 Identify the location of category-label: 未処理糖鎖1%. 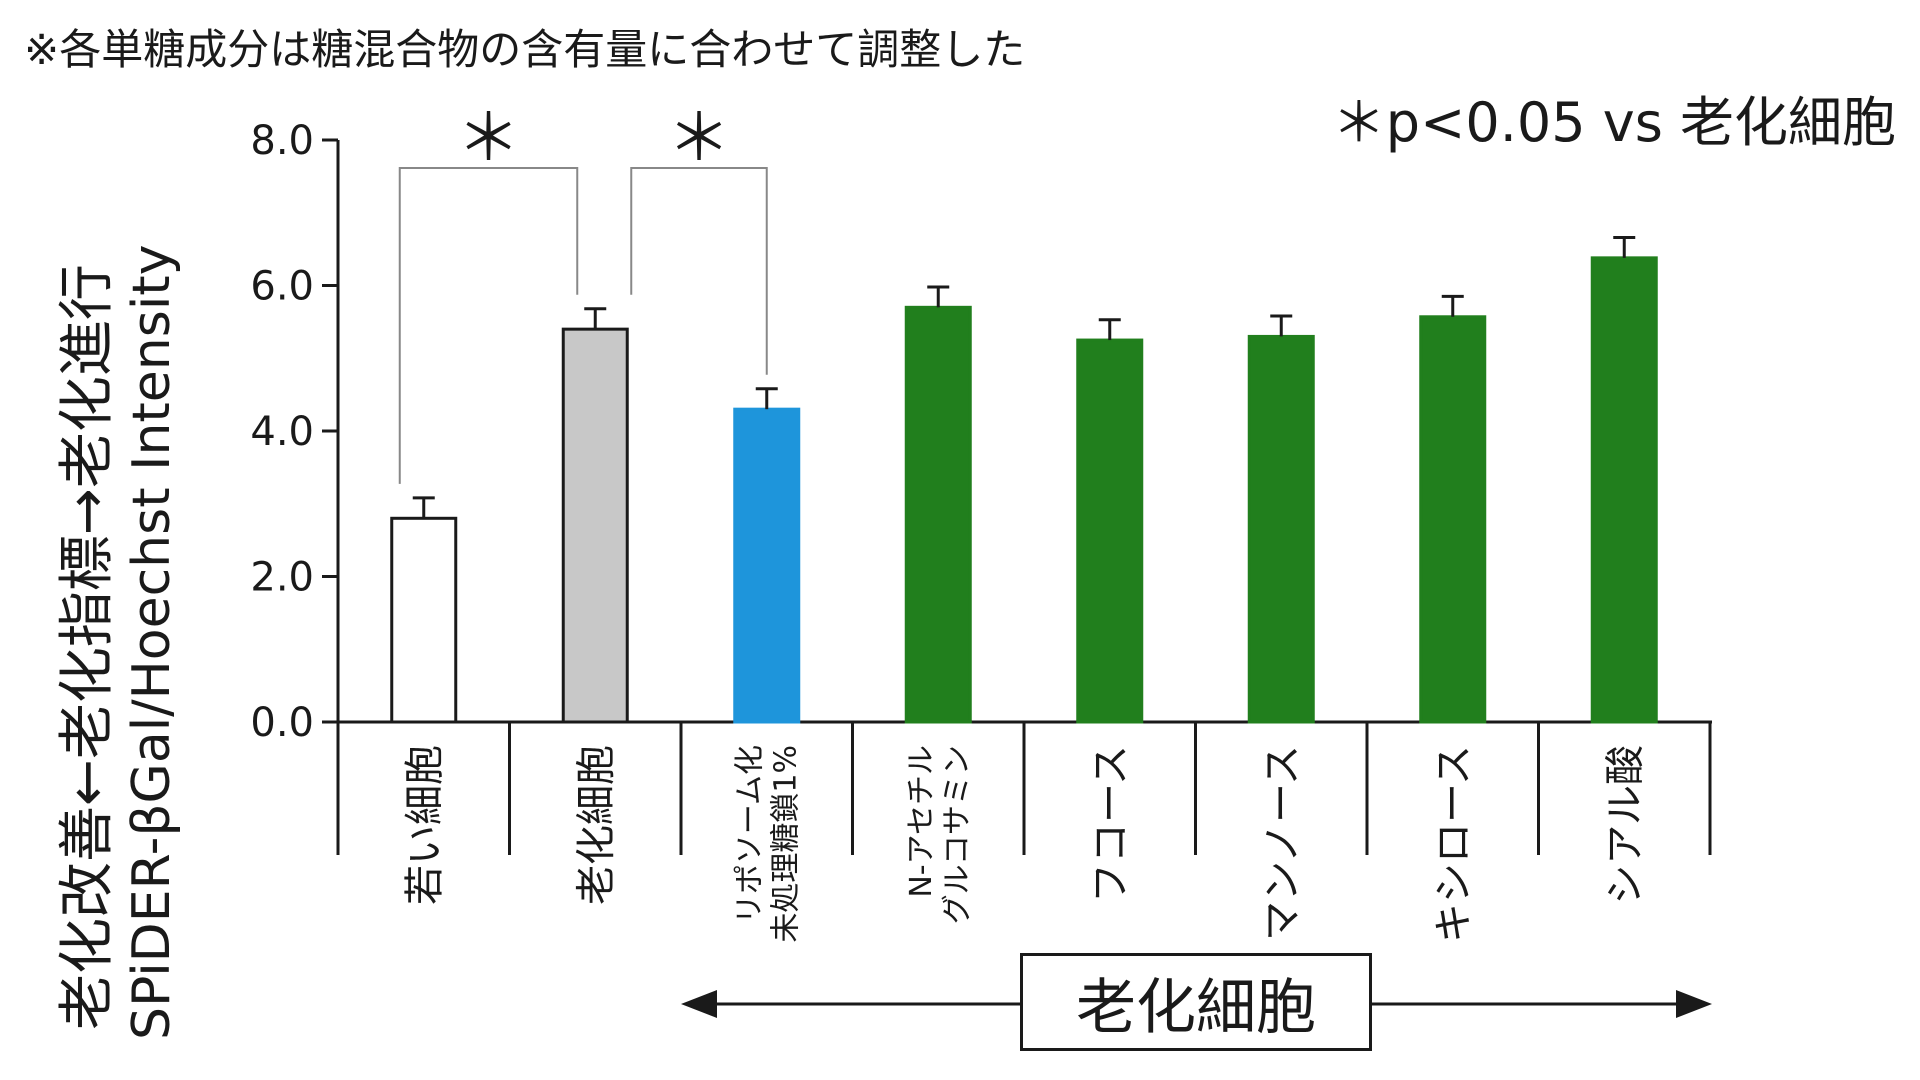
(785, 844).